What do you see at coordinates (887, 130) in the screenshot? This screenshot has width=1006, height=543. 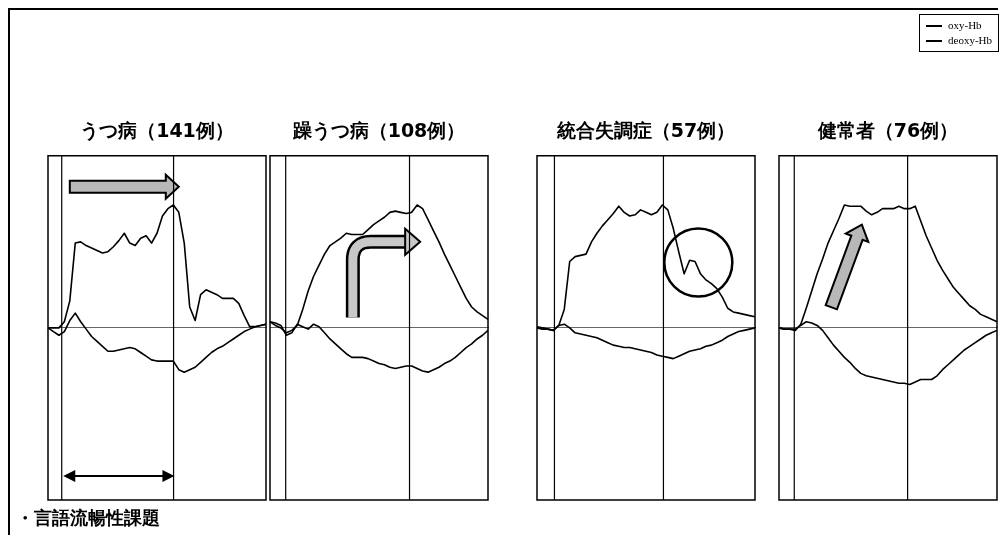 I see `chart-title: 健常者（76例）` at bounding box center [887, 130].